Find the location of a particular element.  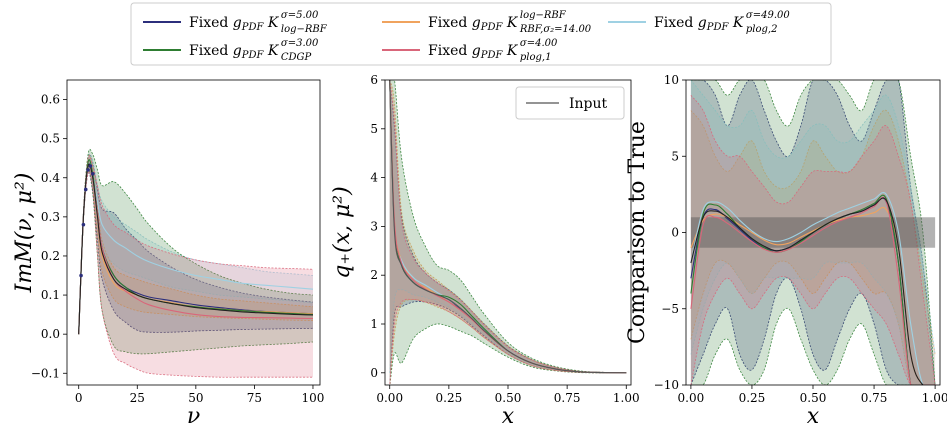

legend-label-2: Fixed gPDF K is located at coordinates (699, 24).